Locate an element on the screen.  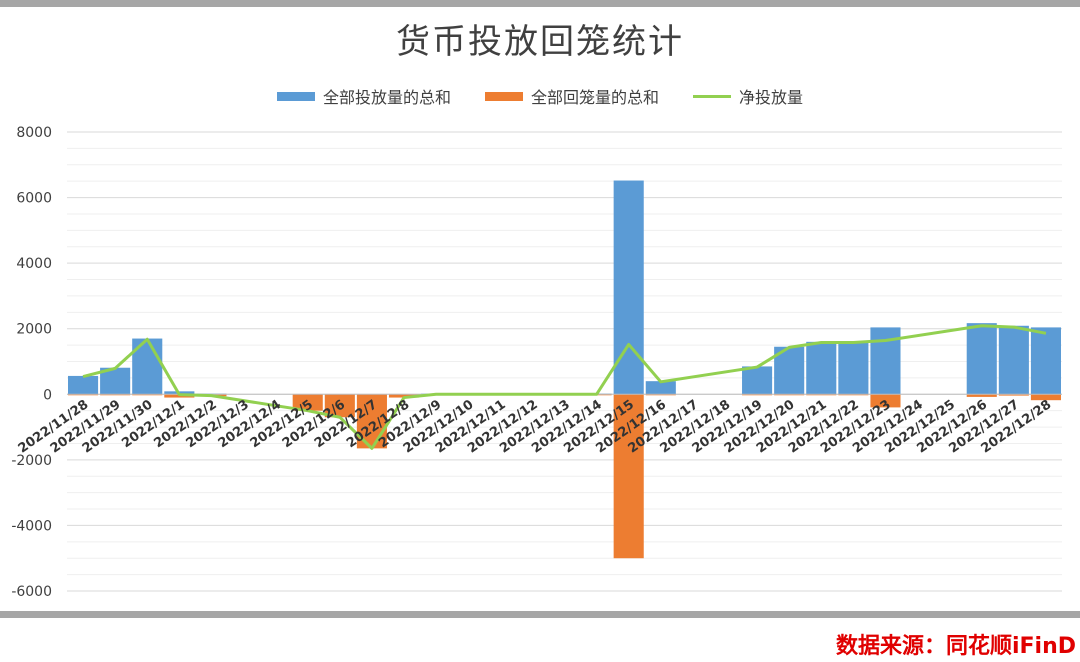
legend-swatch-withdraw is located at coordinates (503, 96).